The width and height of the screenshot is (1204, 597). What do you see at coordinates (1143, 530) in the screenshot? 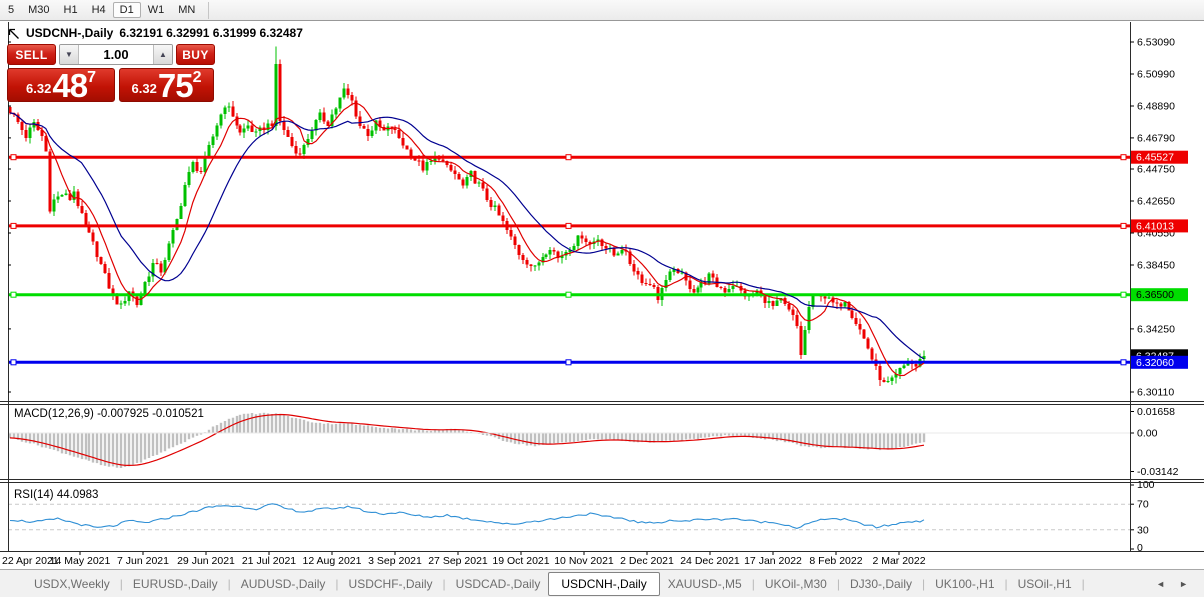
I see `rsi-tick-label: 30` at bounding box center [1143, 530].